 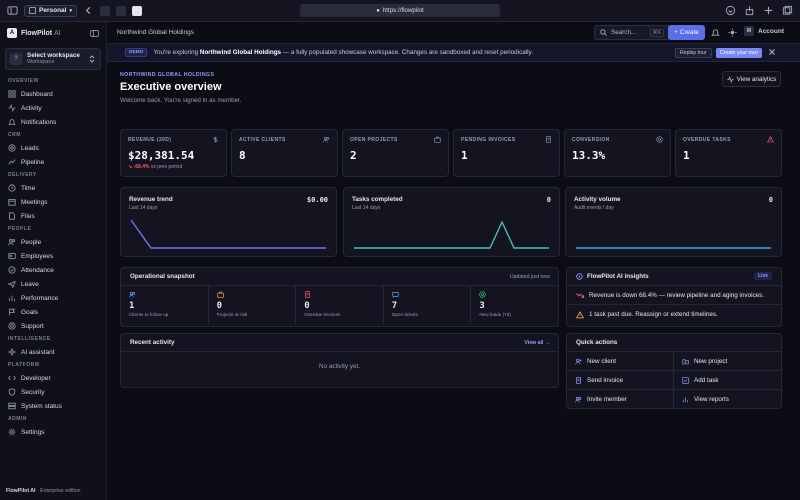 I want to click on kpi-label: CONVERSION, so click(x=591, y=140).